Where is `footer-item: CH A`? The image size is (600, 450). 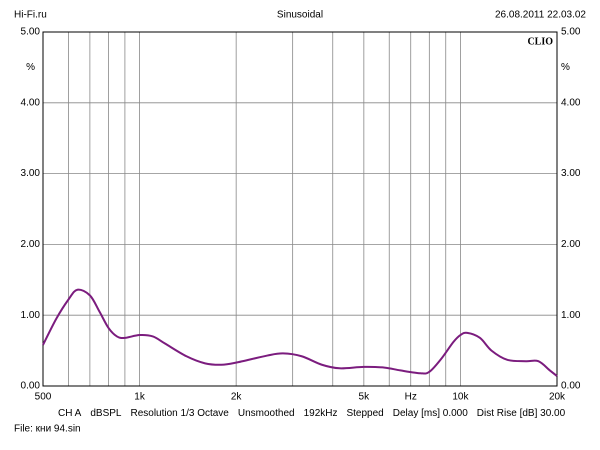 footer-item: CH A is located at coordinates (70, 413).